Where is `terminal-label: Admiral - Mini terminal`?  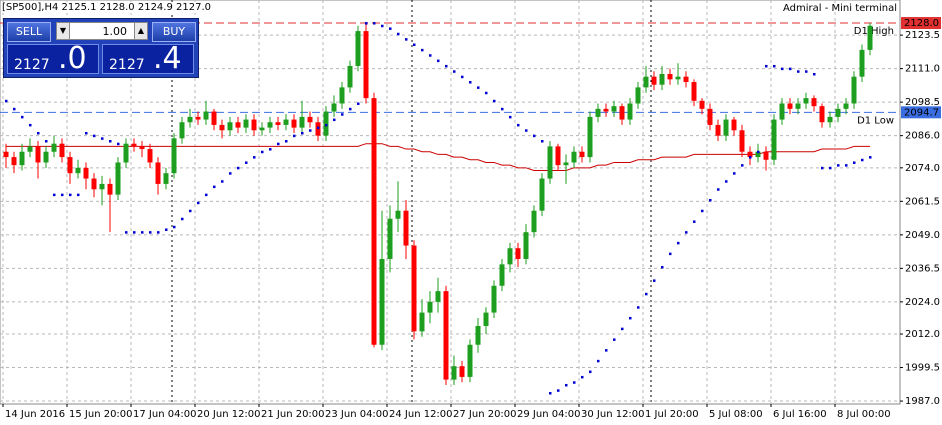
terminal-label: Admiral - Mini terminal is located at coordinates (840, 8).